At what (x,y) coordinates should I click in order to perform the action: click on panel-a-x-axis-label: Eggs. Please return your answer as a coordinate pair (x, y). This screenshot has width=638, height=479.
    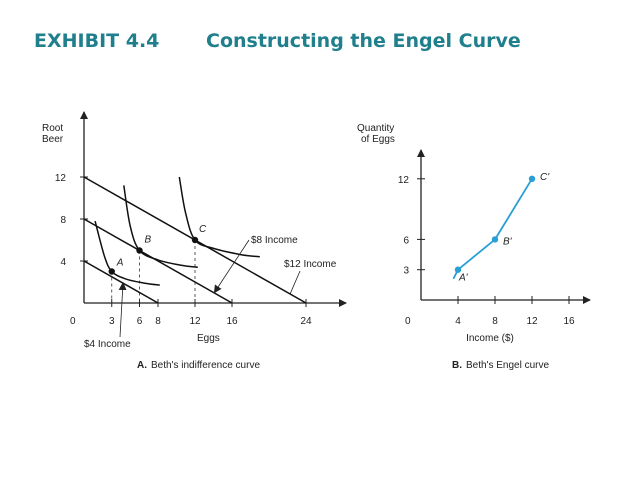
    Looking at the image, I should click on (208, 338).